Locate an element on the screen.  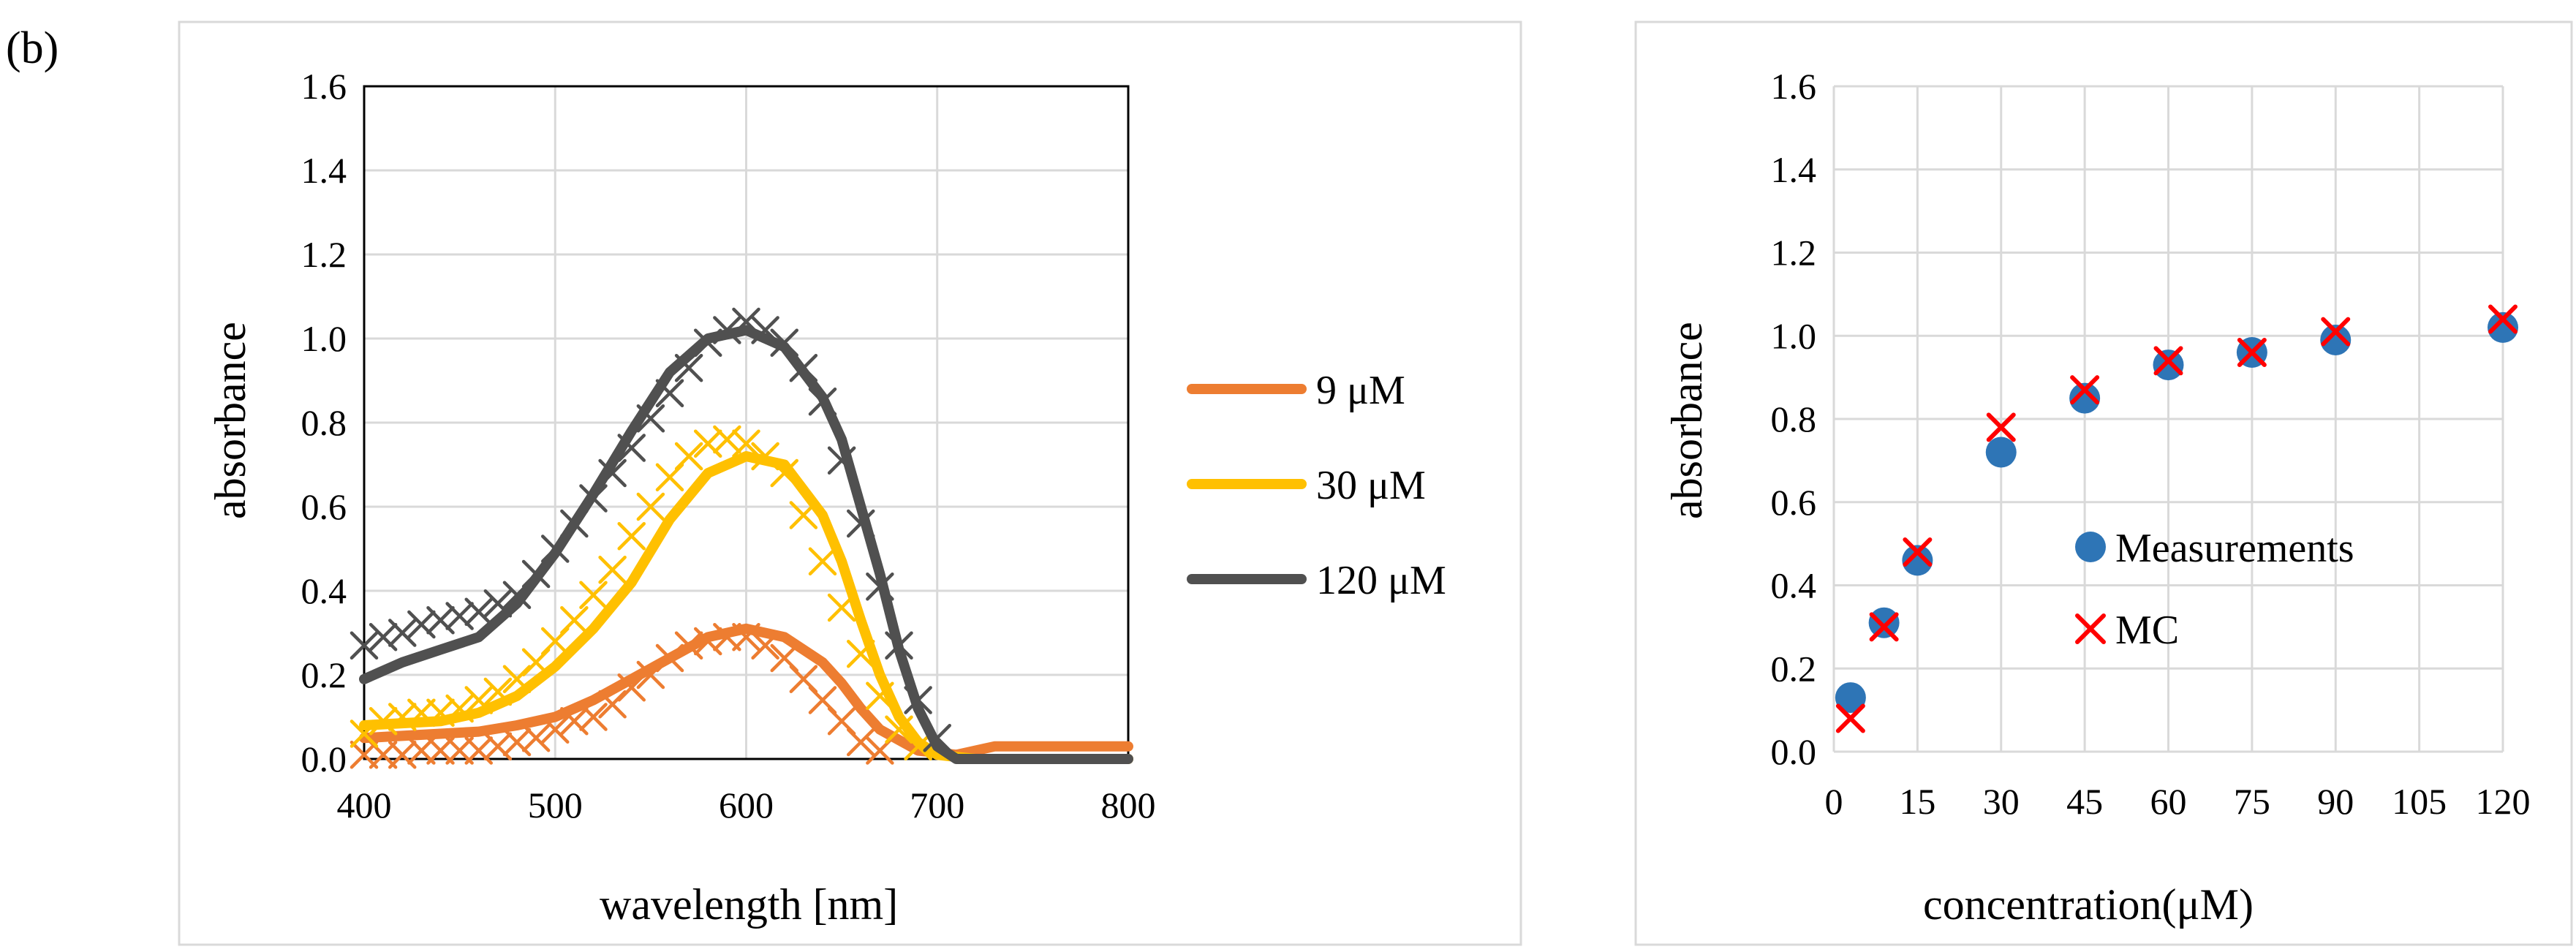
legend-marker-measurements is located at coordinates (2090, 547).